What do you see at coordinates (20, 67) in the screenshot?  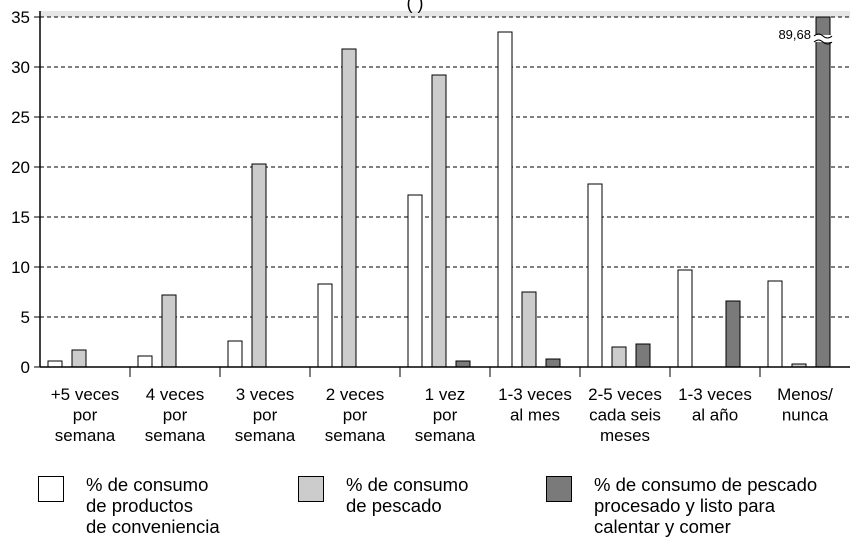 I see `y-tick-label: 30` at bounding box center [20, 67].